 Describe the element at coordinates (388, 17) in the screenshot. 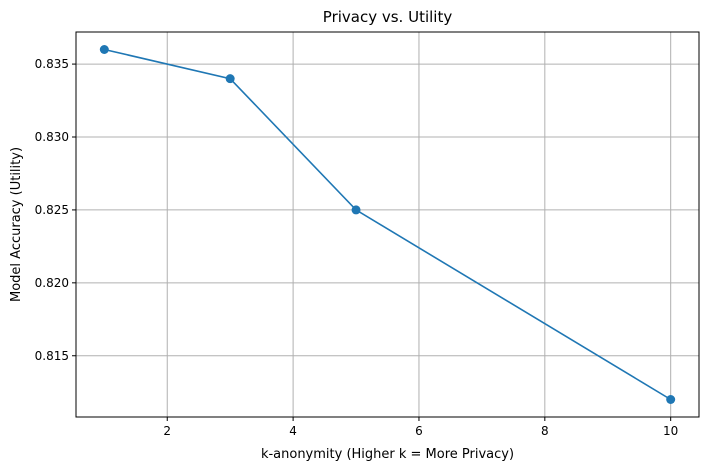

I see `chart-title: Privacy vs. Utility` at that location.